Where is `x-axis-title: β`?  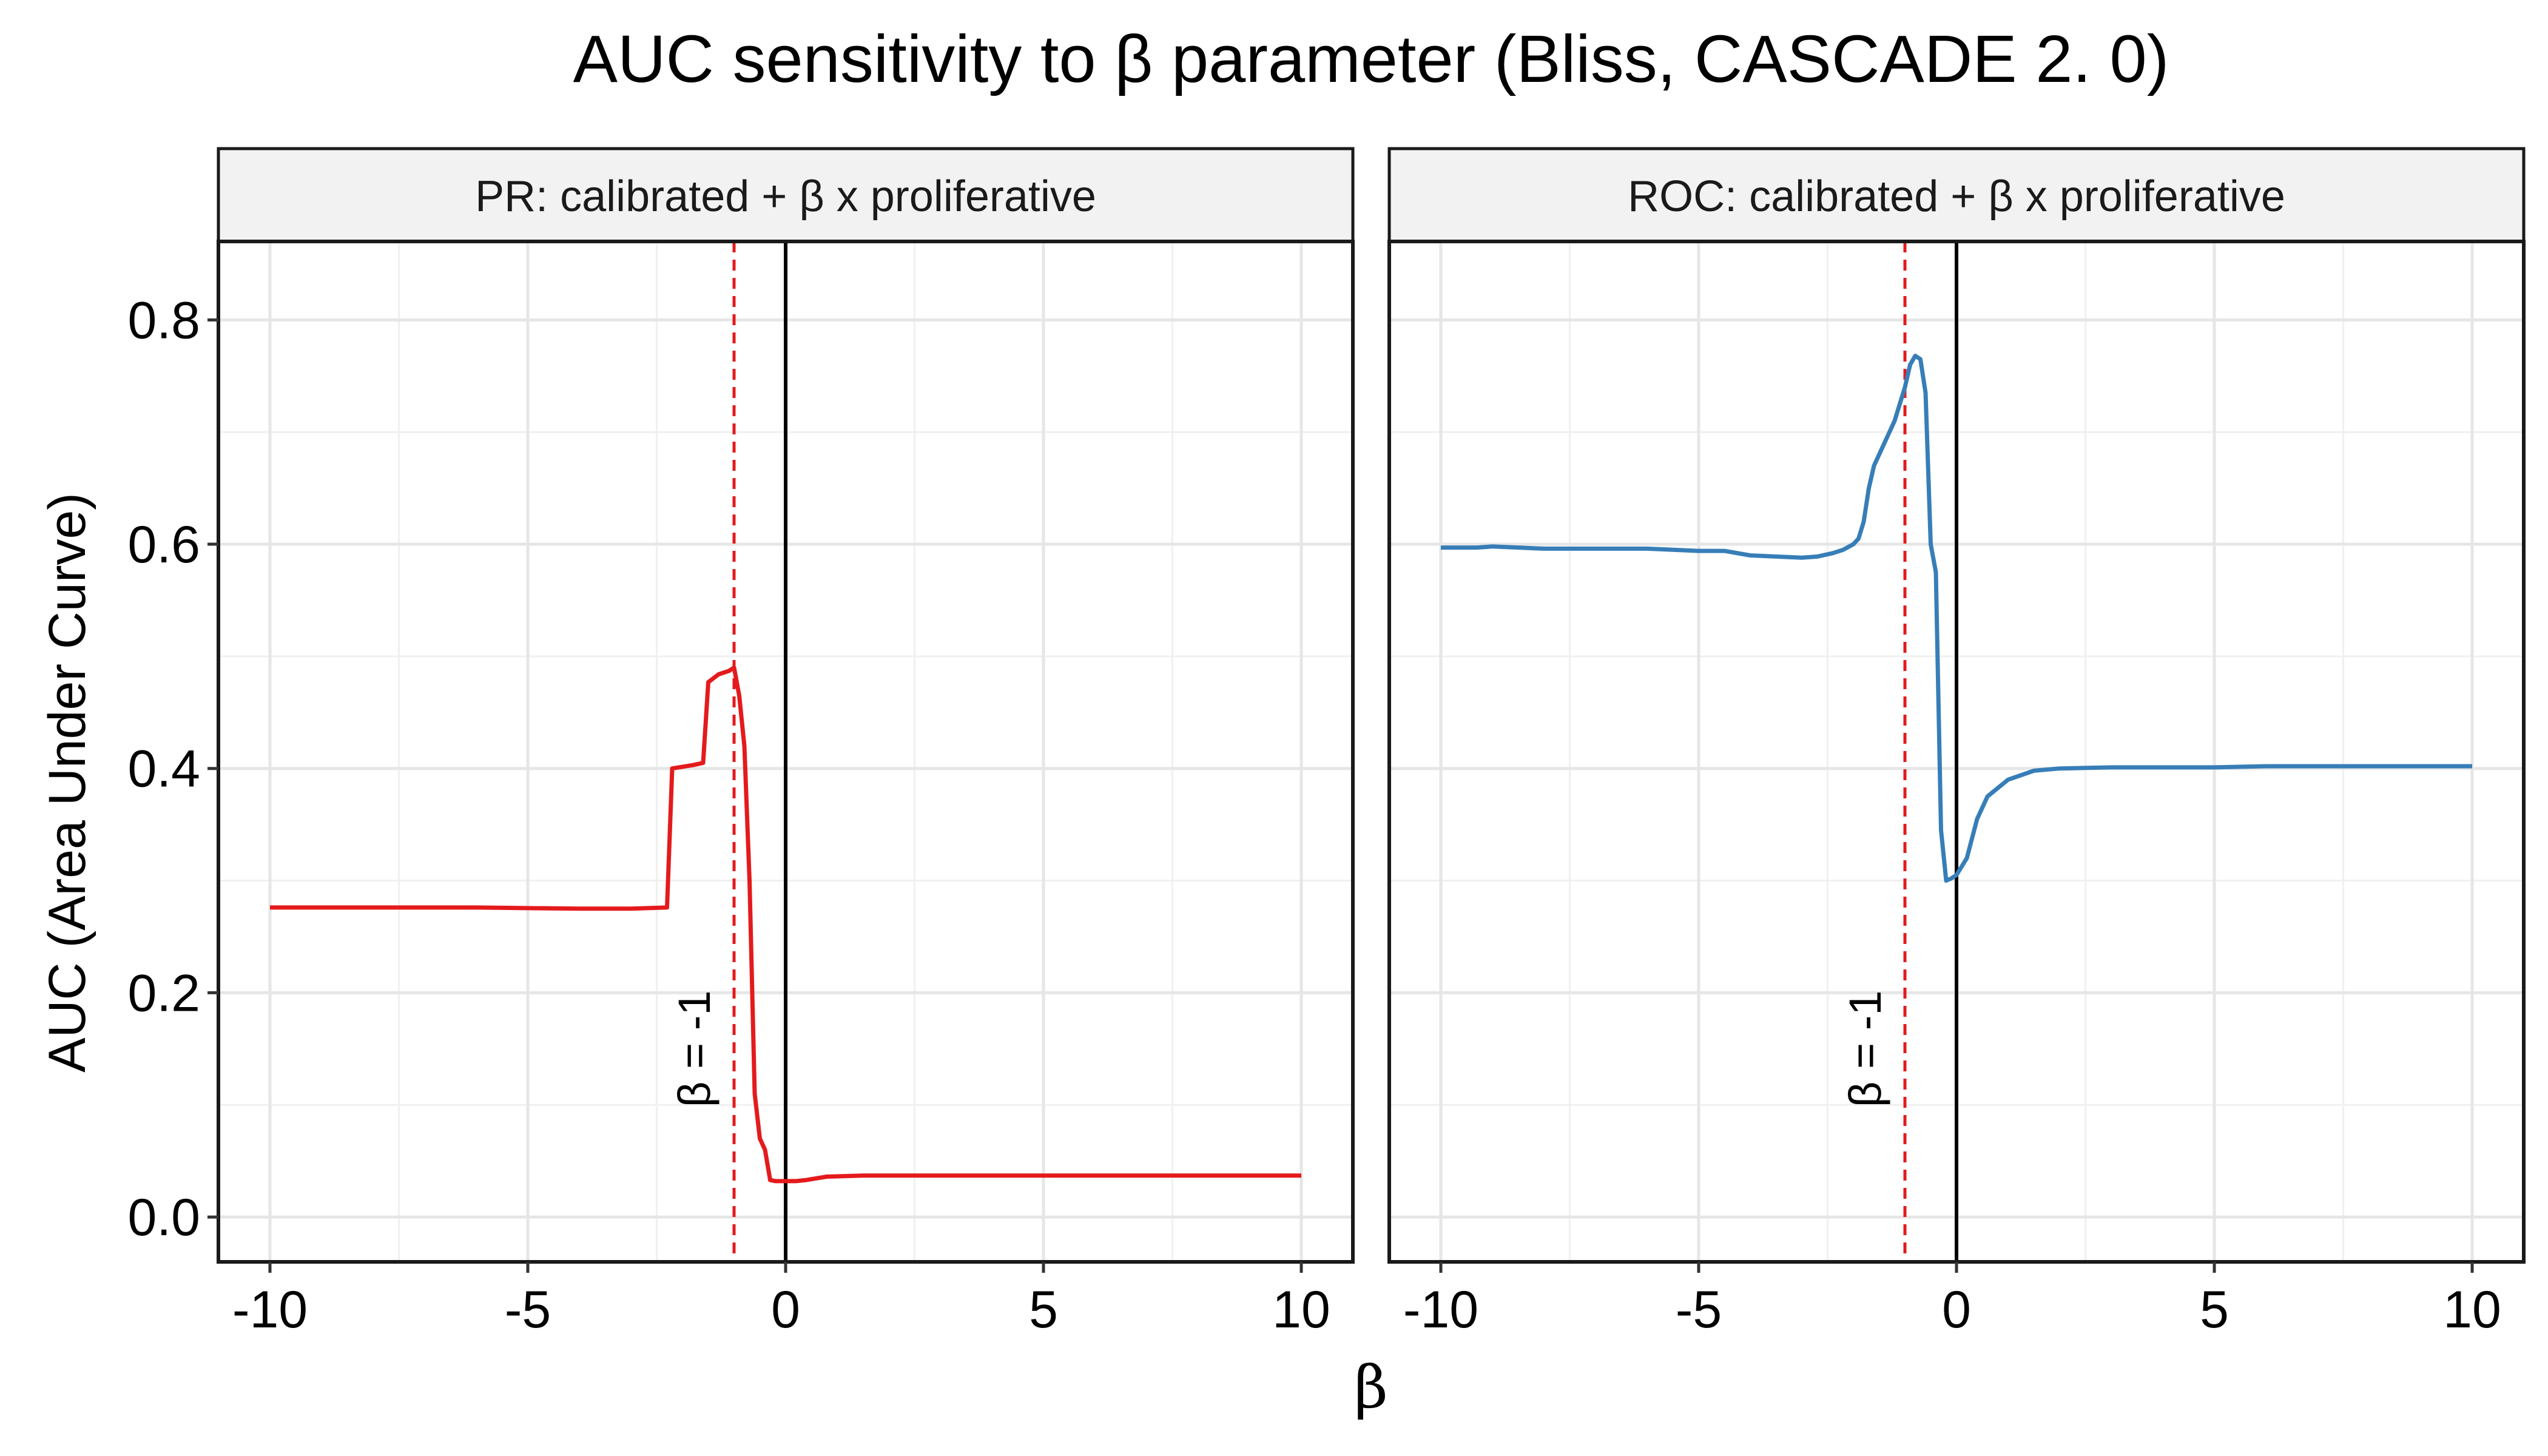 x-axis-title: β is located at coordinates (1371, 1387).